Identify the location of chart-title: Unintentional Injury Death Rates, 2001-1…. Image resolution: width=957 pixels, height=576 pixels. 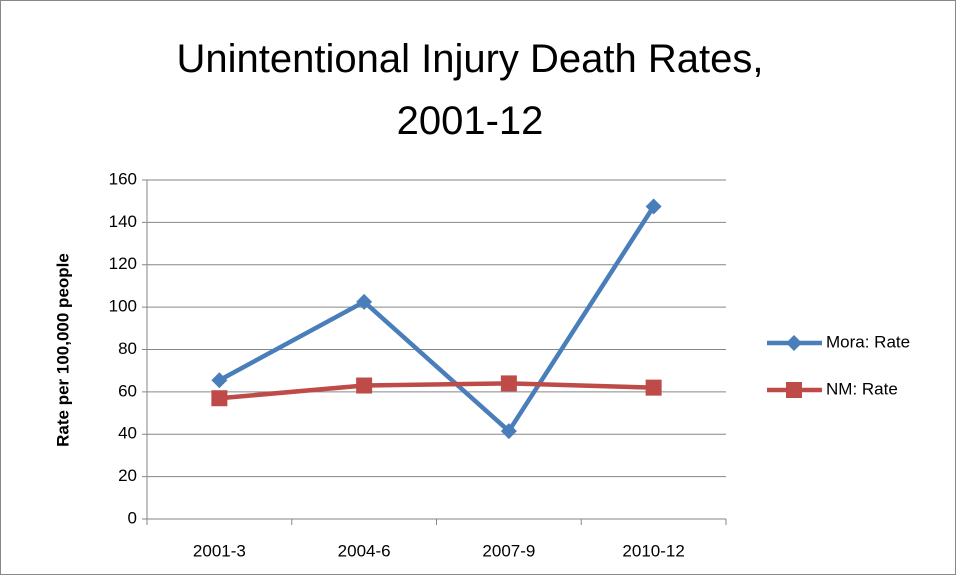
(470, 90).